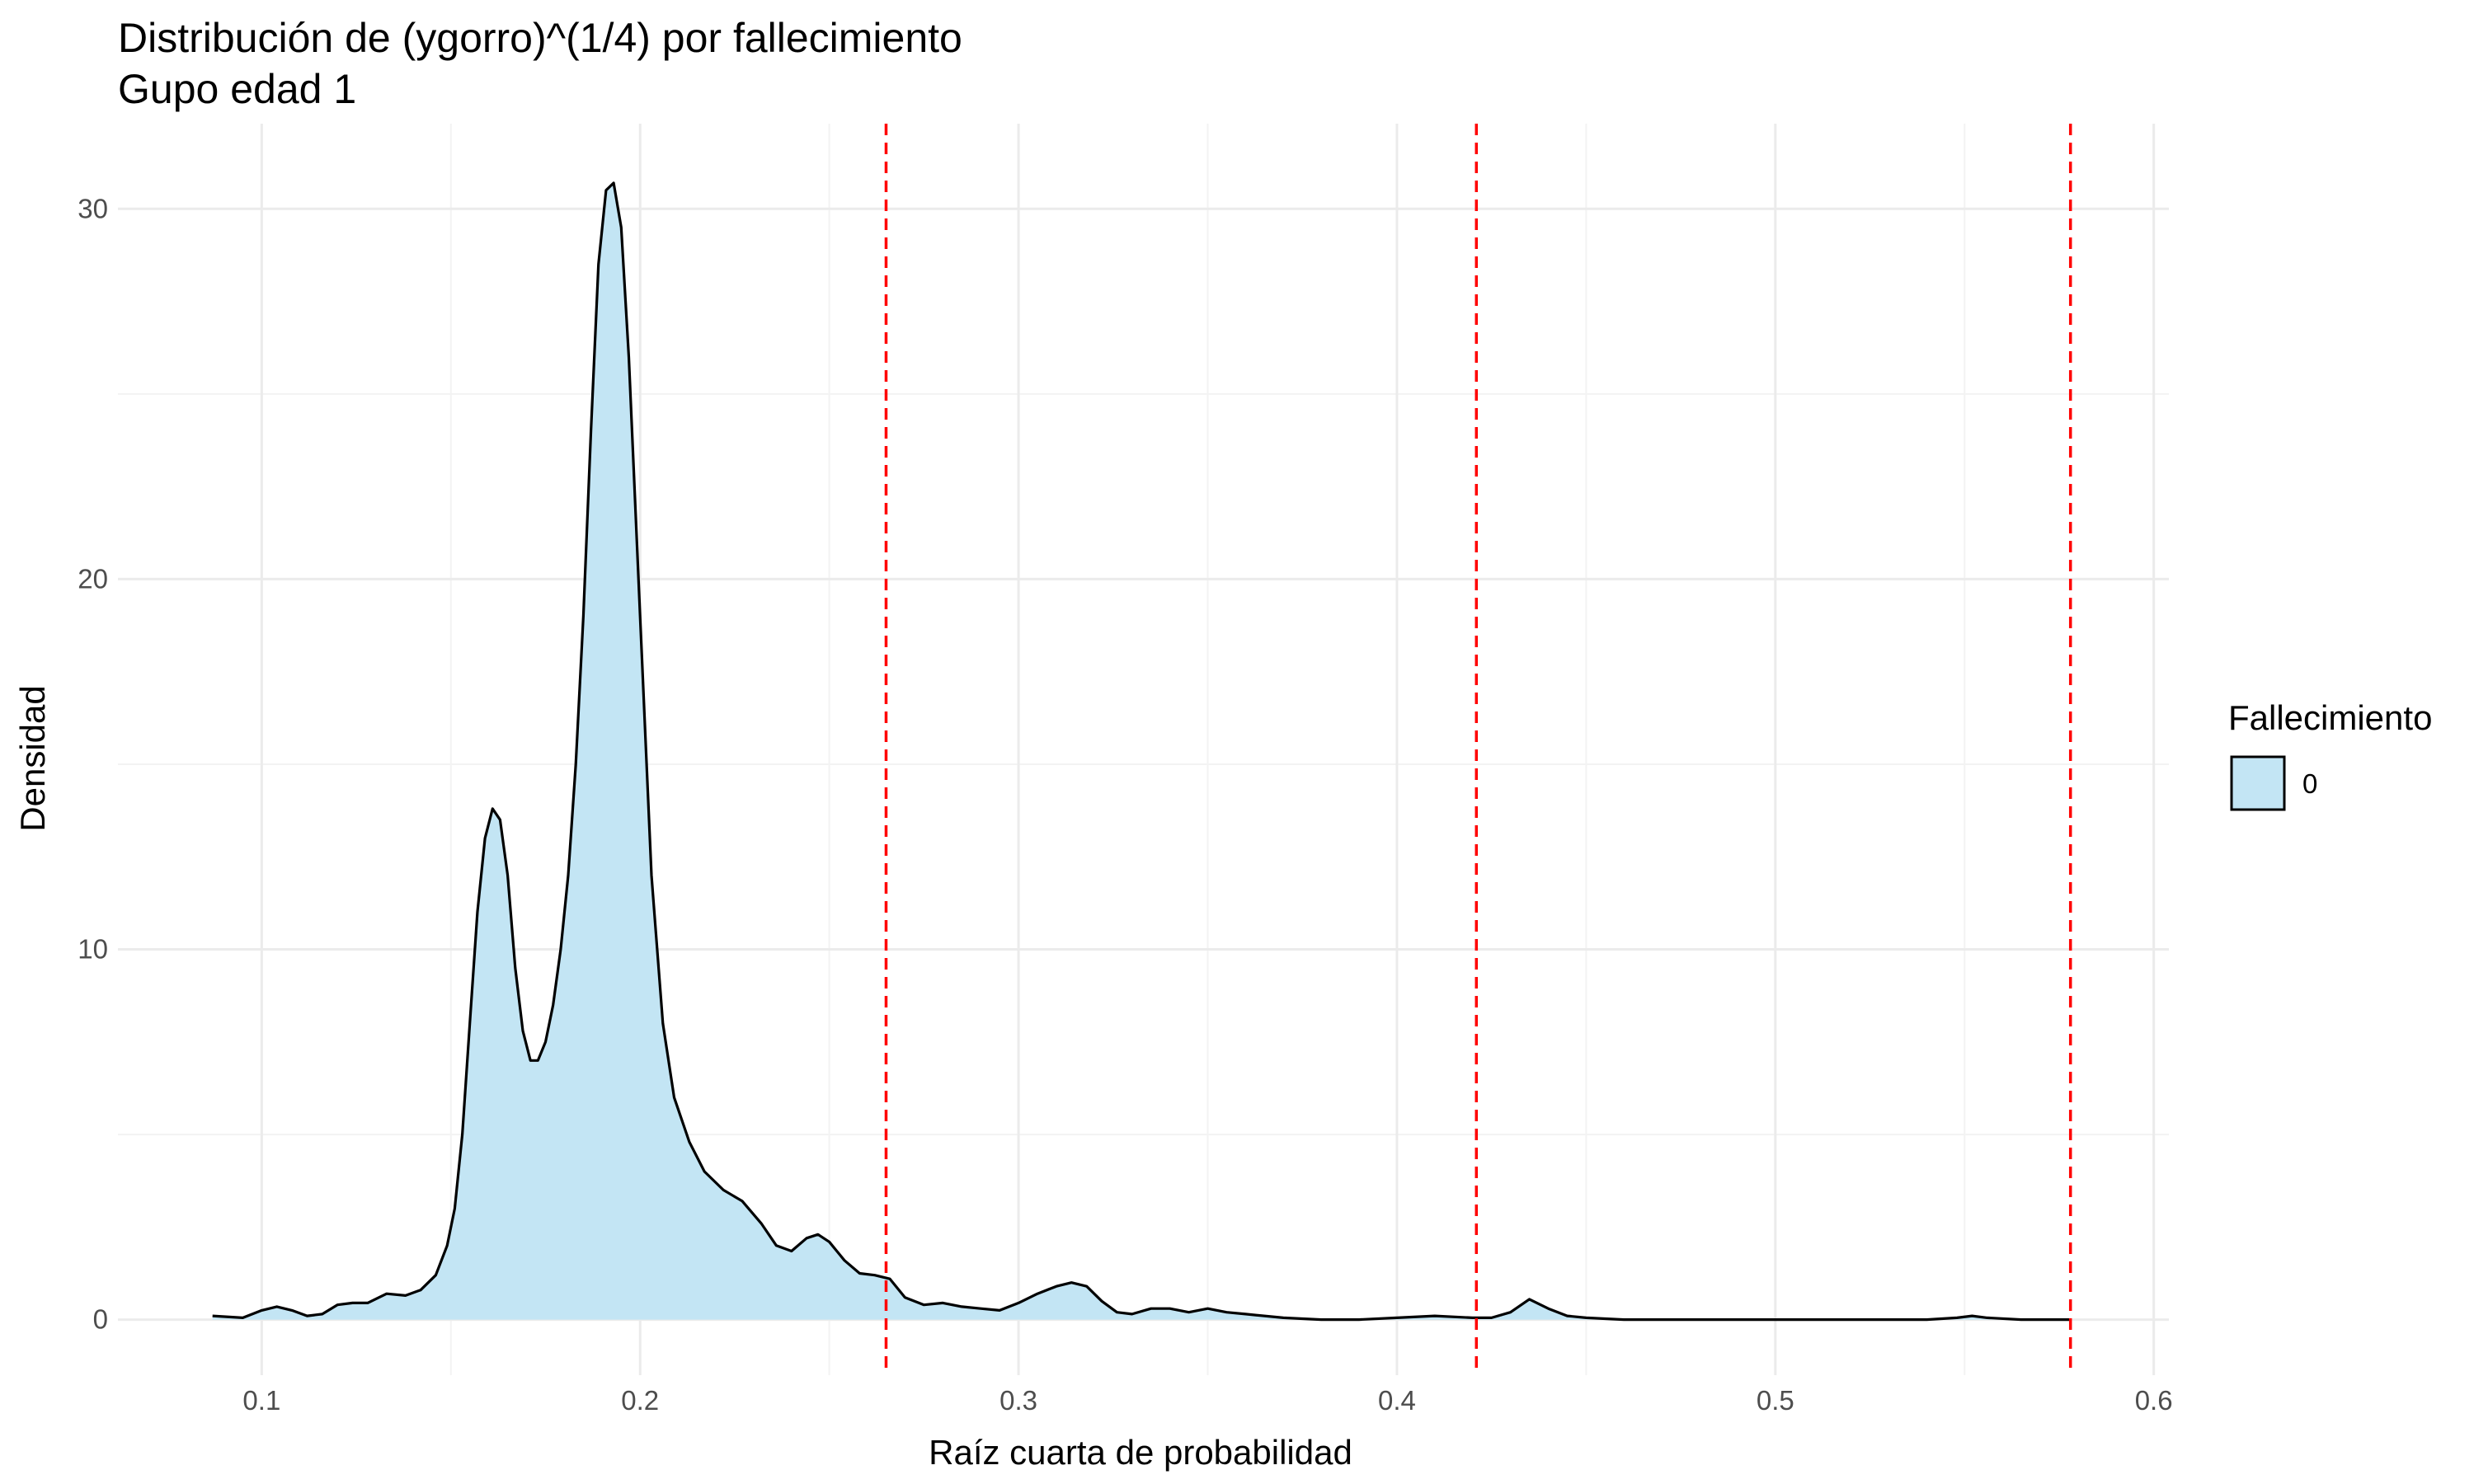 The height and width of the screenshot is (1484, 2474). Describe the element at coordinates (93, 208) in the screenshot. I see `y-tick-label: 30` at that location.